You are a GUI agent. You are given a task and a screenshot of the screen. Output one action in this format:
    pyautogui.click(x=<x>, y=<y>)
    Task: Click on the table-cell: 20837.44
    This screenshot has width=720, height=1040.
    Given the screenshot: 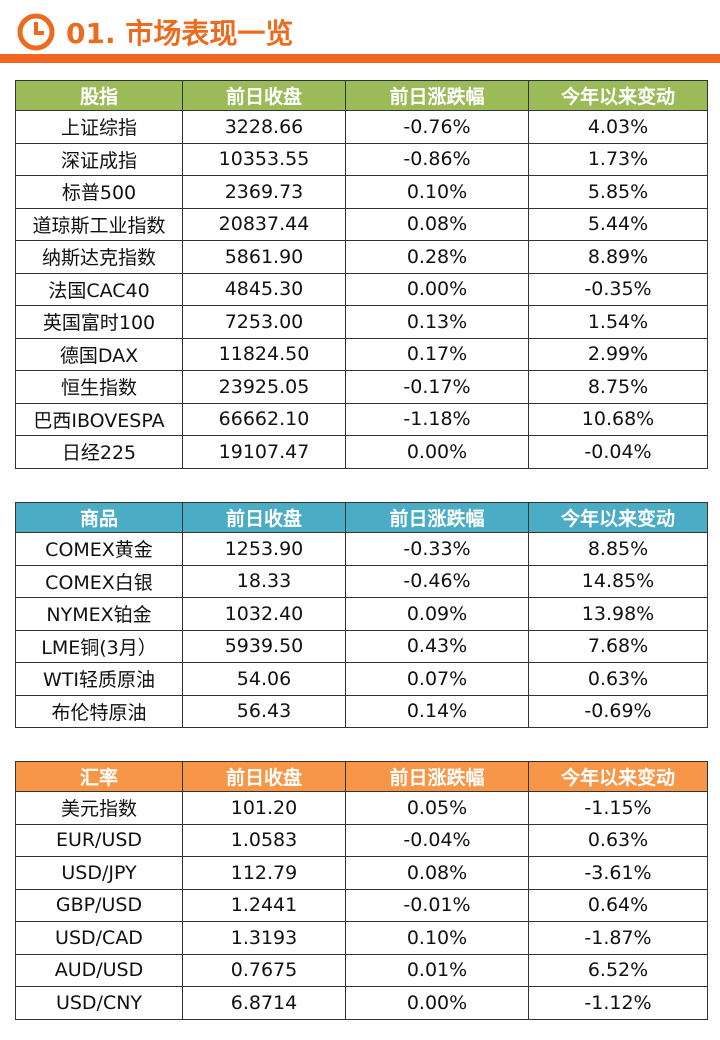 What is the action you would take?
    pyautogui.click(x=264, y=224)
    